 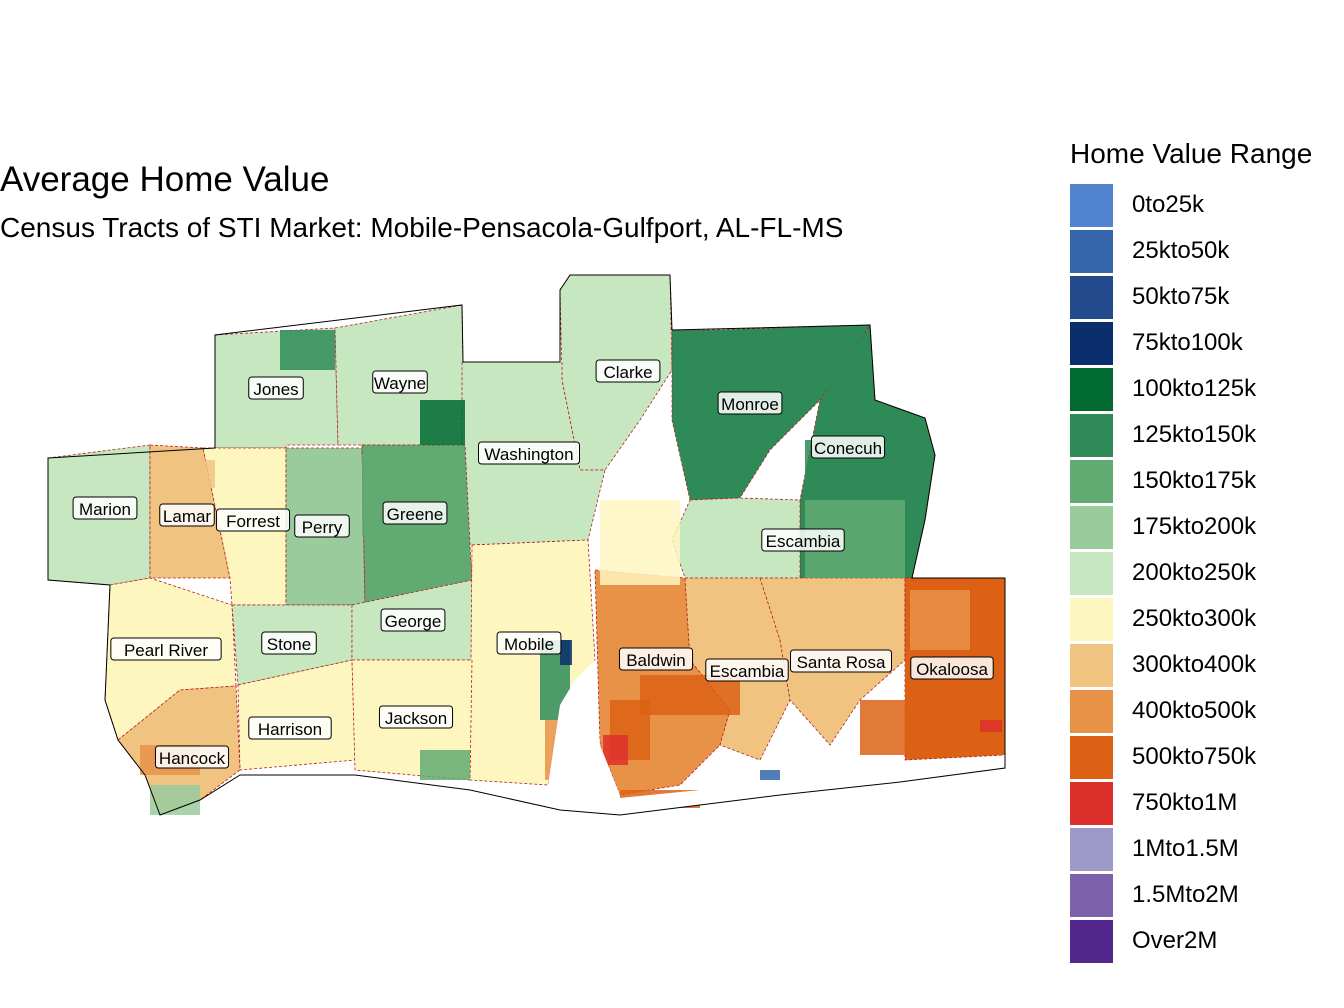 What do you see at coordinates (1185, 894) in the screenshot?
I see `legend-label: 1.5Mto2M` at bounding box center [1185, 894].